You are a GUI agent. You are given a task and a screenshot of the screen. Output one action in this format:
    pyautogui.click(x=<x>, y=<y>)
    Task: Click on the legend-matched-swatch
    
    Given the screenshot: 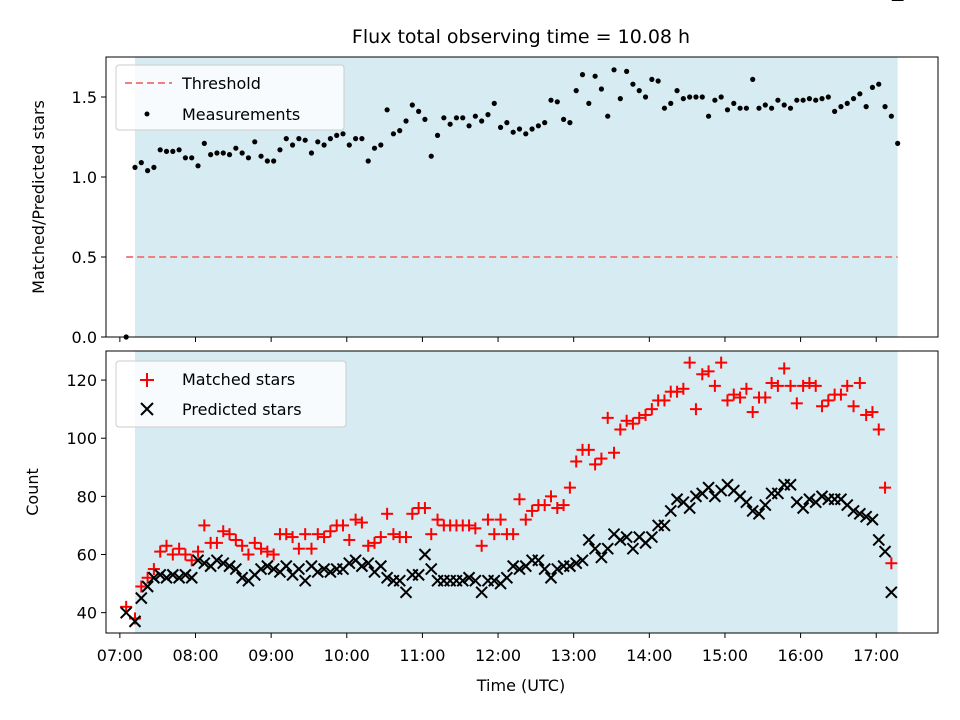 What is the action you would take?
    pyautogui.click(x=147, y=380)
    